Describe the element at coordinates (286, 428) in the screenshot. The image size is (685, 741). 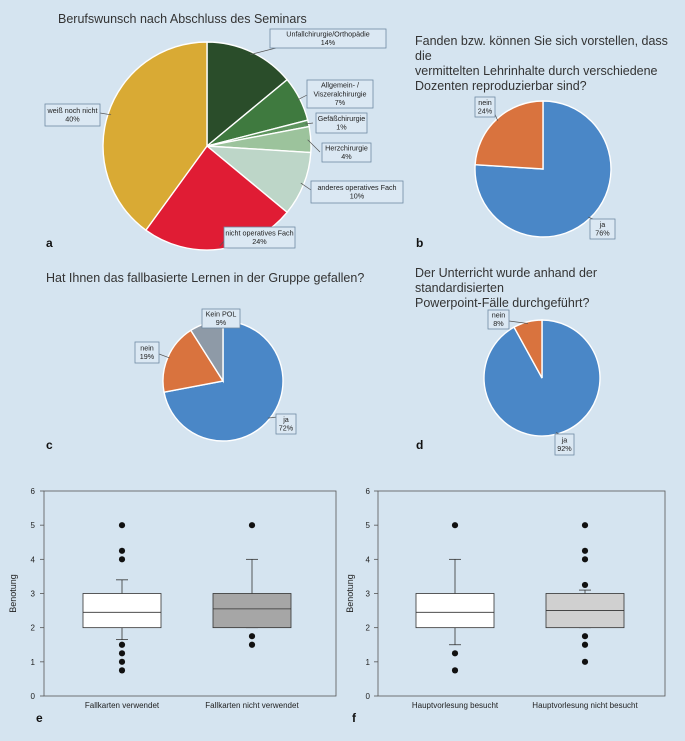
I see `pie-c-pct-ja: 72%` at that location.